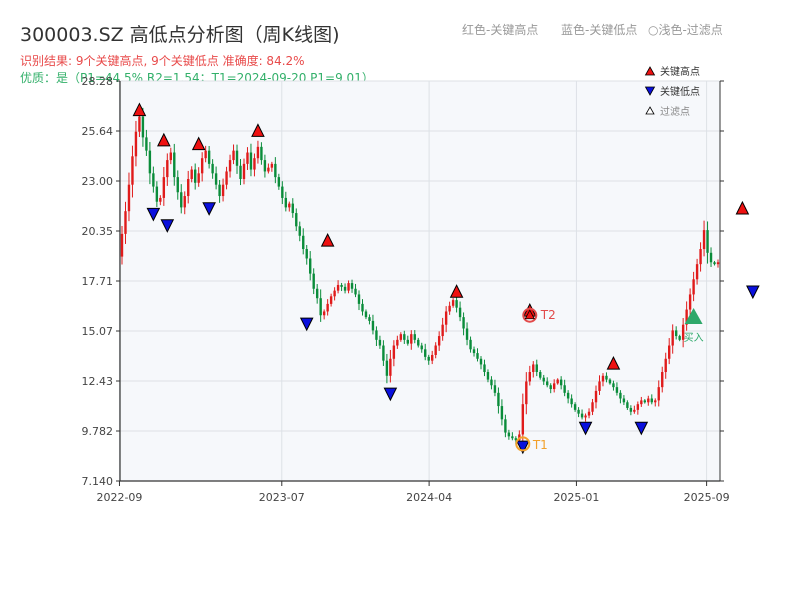 The width and height of the screenshot is (800, 600). Describe the element at coordinates (707, 497) in the screenshot. I see `x-tick-label: 2025-09` at that location.